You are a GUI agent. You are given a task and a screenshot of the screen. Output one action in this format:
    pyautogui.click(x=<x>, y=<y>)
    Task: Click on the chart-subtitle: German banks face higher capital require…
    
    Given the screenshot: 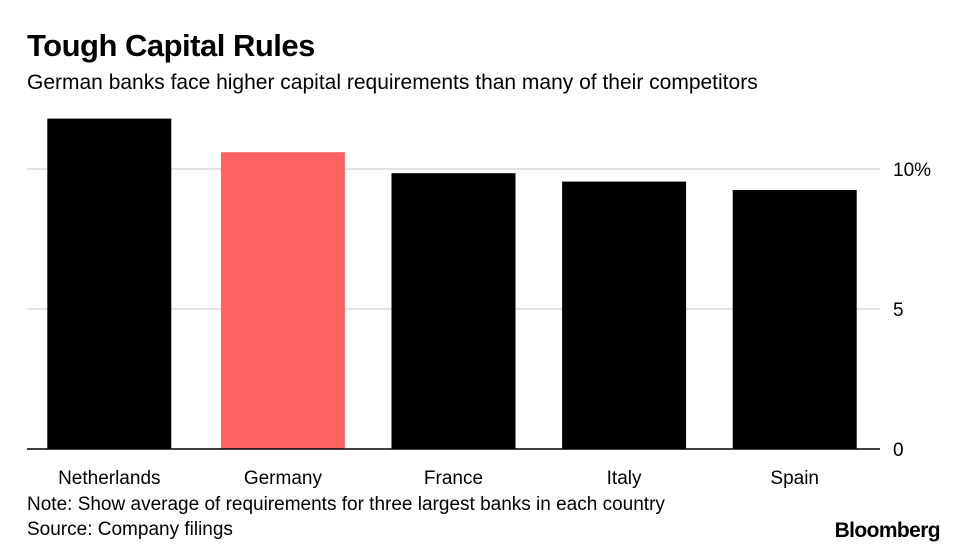 What is the action you would take?
    pyautogui.click(x=392, y=82)
    